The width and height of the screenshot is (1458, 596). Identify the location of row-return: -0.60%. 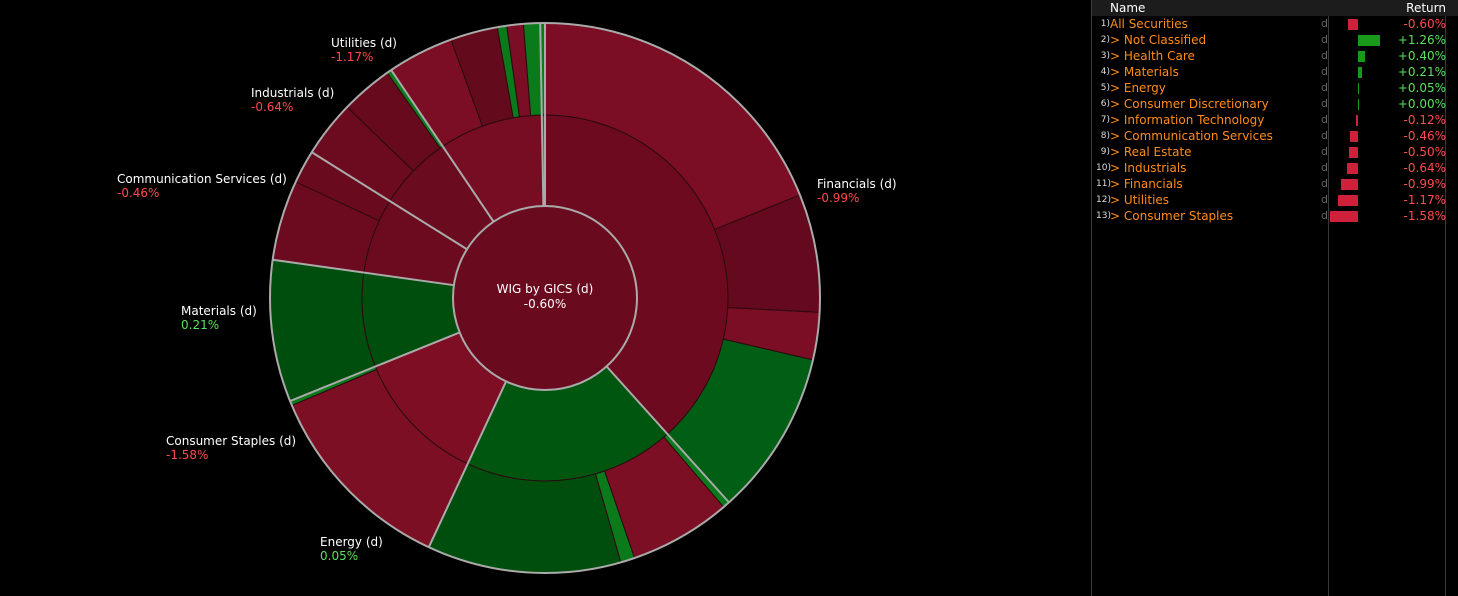
(1424, 24).